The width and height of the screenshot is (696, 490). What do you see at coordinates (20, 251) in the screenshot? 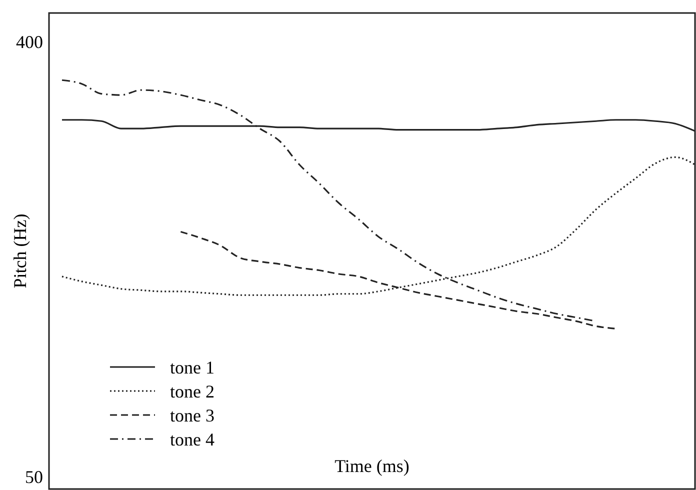
I see `y-axis-title: Pitch (Hz)` at bounding box center [20, 251].